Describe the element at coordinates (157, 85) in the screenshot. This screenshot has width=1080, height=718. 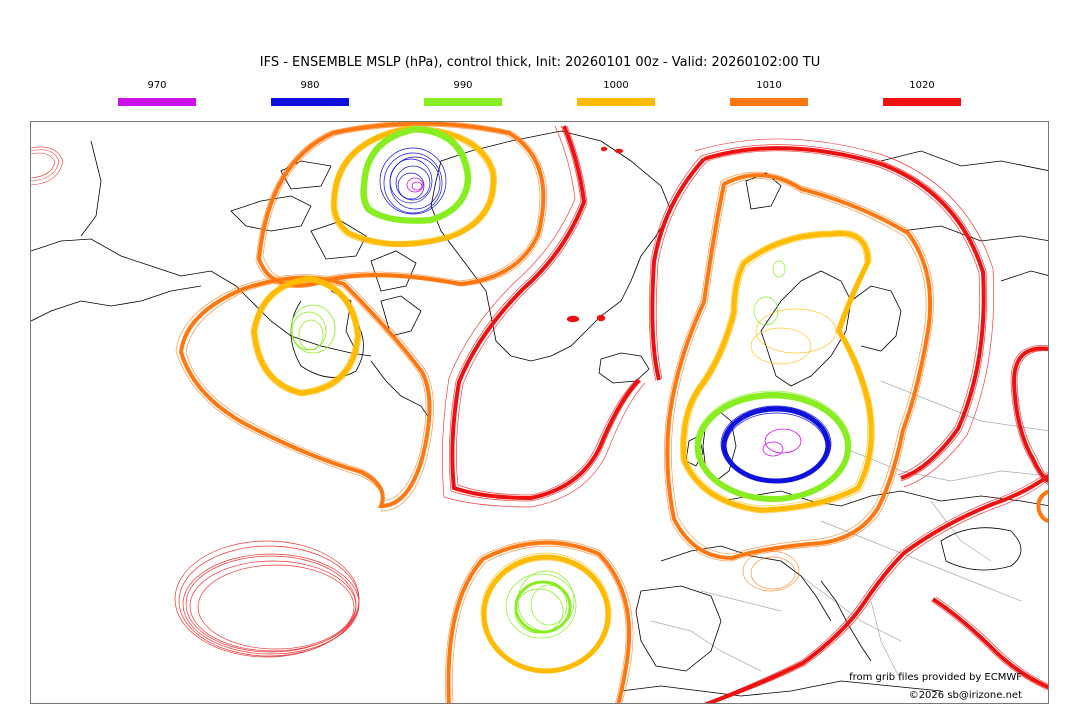
I see `legend-label: 970` at that location.